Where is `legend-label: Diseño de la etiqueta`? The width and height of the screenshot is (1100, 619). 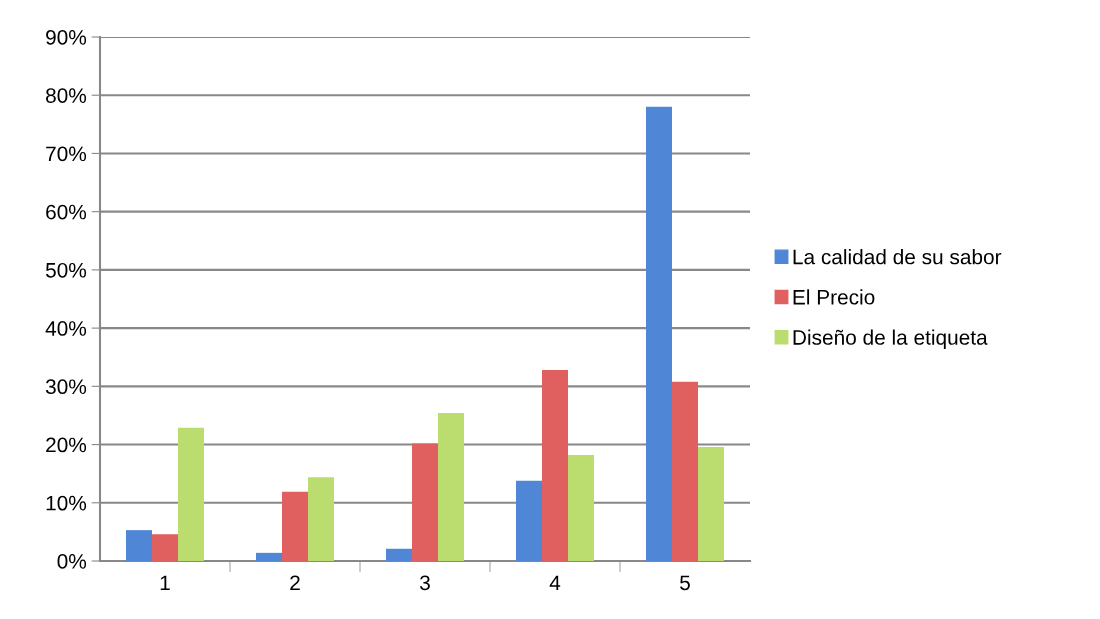
legend-label: Diseño de la etiqueta is located at coordinates (890, 339).